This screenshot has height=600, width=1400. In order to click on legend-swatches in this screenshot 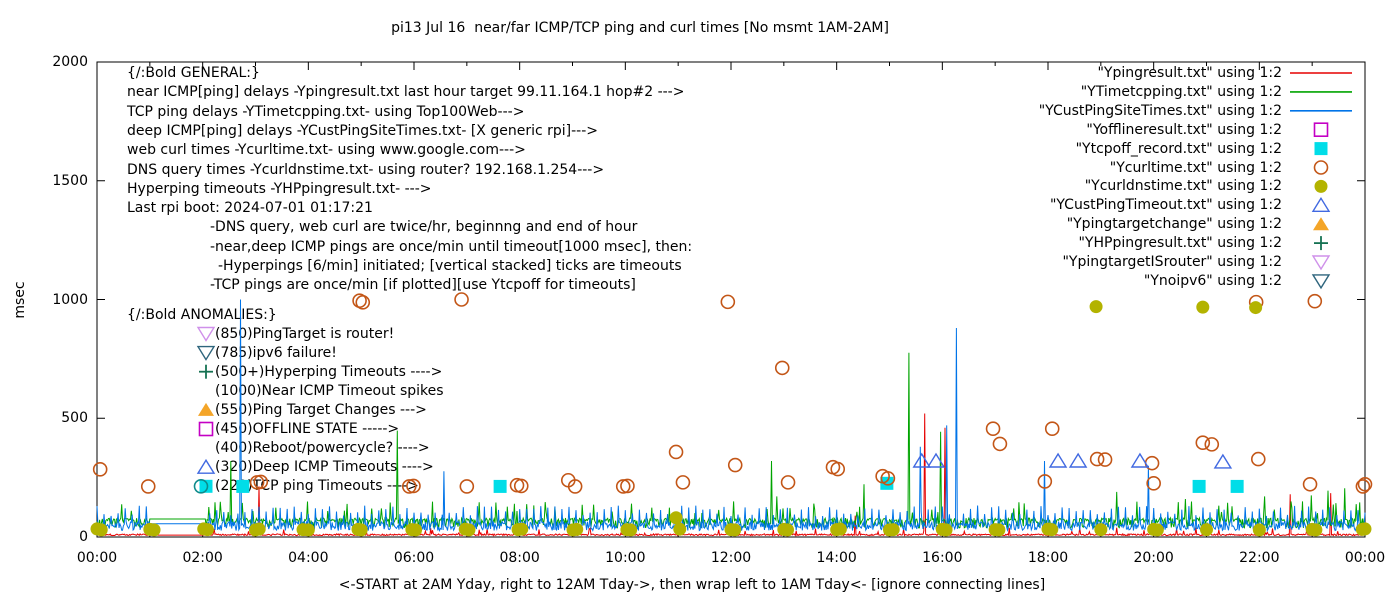, I will do `click(1321, 181)`.